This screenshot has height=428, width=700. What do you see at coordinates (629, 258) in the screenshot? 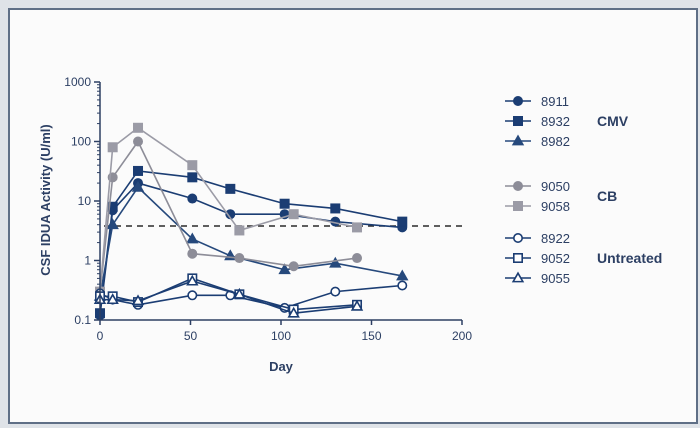
I see `legend-group-untreated: Untreated` at bounding box center [629, 258].